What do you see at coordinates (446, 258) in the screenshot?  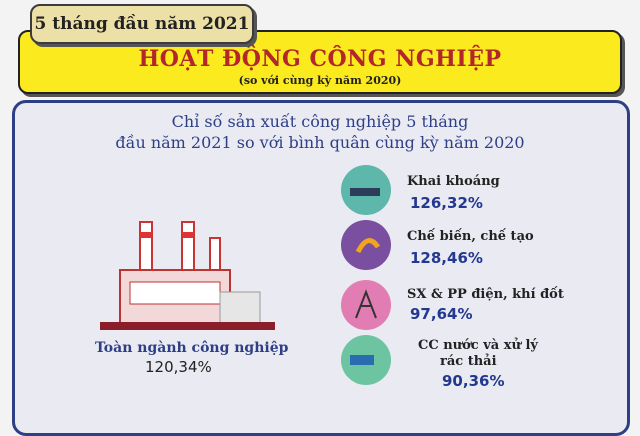 I see `item-value: 128,46%` at bounding box center [446, 258].